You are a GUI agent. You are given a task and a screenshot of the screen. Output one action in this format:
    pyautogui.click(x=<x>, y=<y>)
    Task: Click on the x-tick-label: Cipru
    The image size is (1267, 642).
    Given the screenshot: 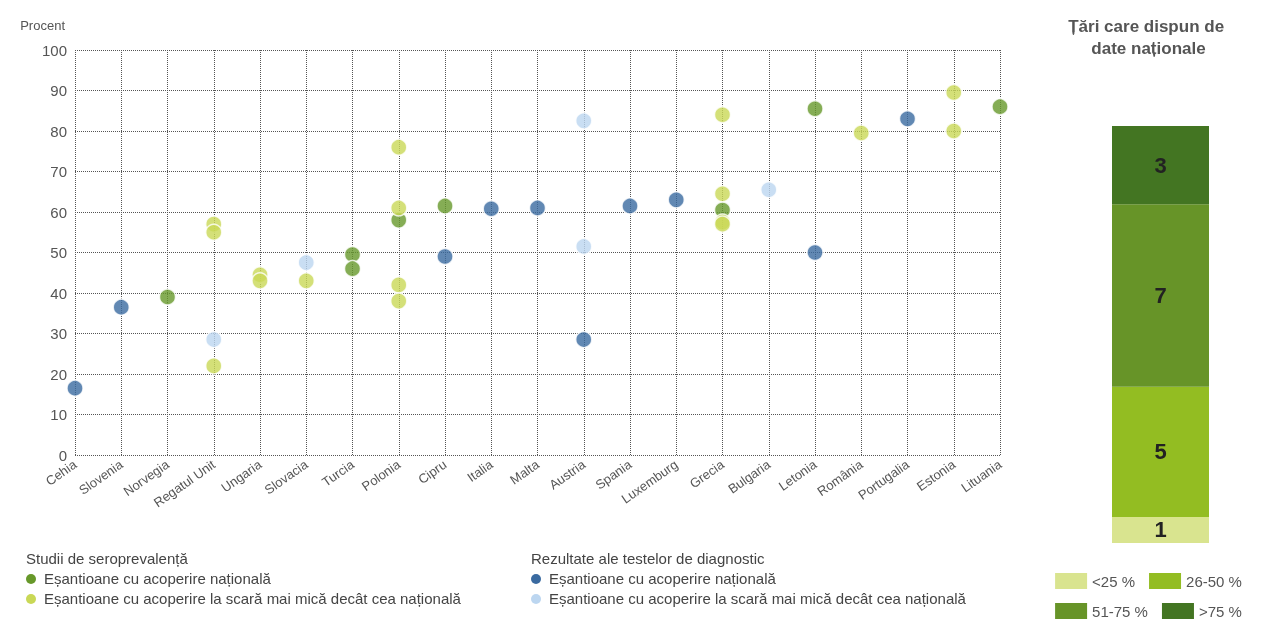 What is the action you would take?
    pyautogui.click(x=432, y=471)
    